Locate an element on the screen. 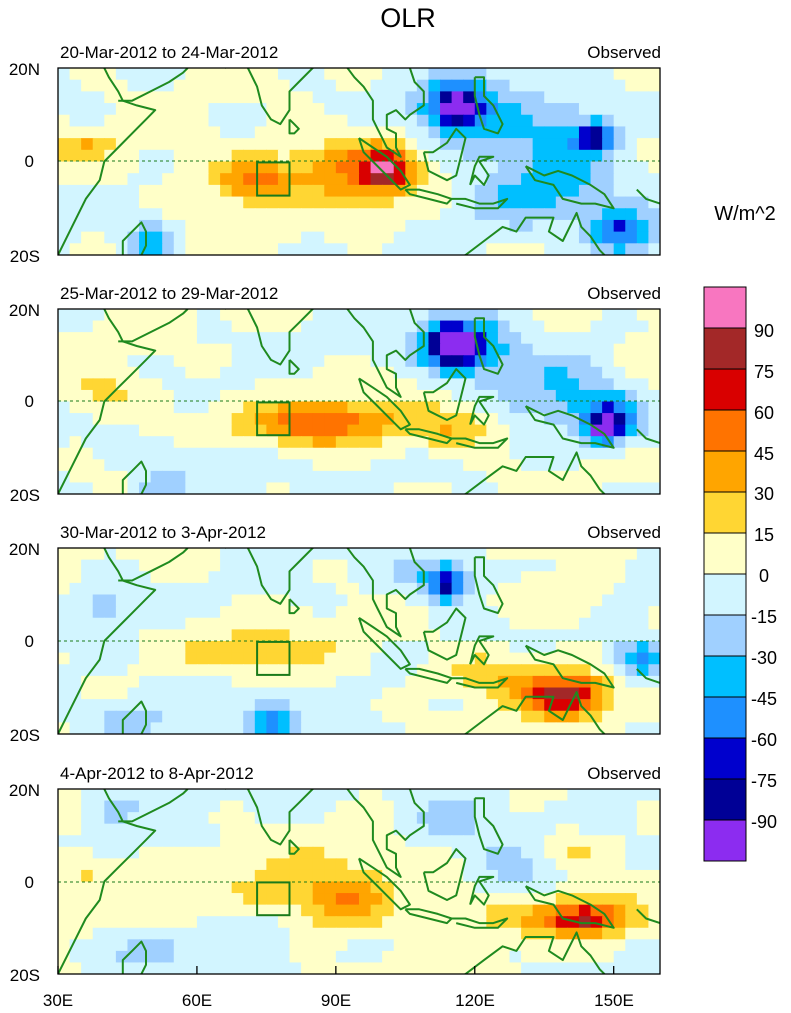  indochina-coast is located at coordinates (385, 593).